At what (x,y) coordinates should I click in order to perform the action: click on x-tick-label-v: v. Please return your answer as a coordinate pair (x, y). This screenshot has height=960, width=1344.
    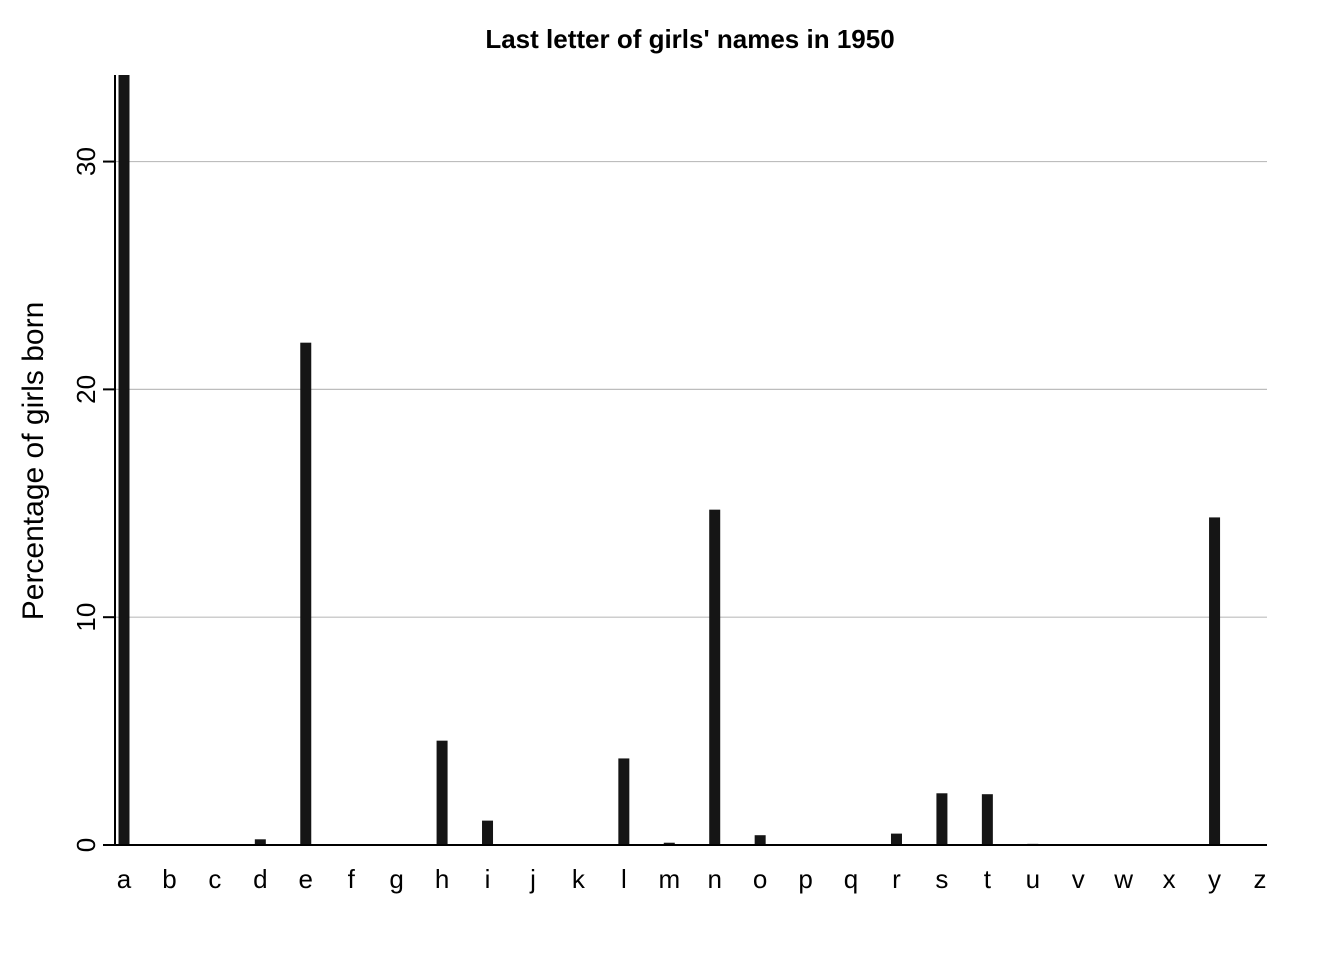
    Looking at the image, I should click on (1078, 879).